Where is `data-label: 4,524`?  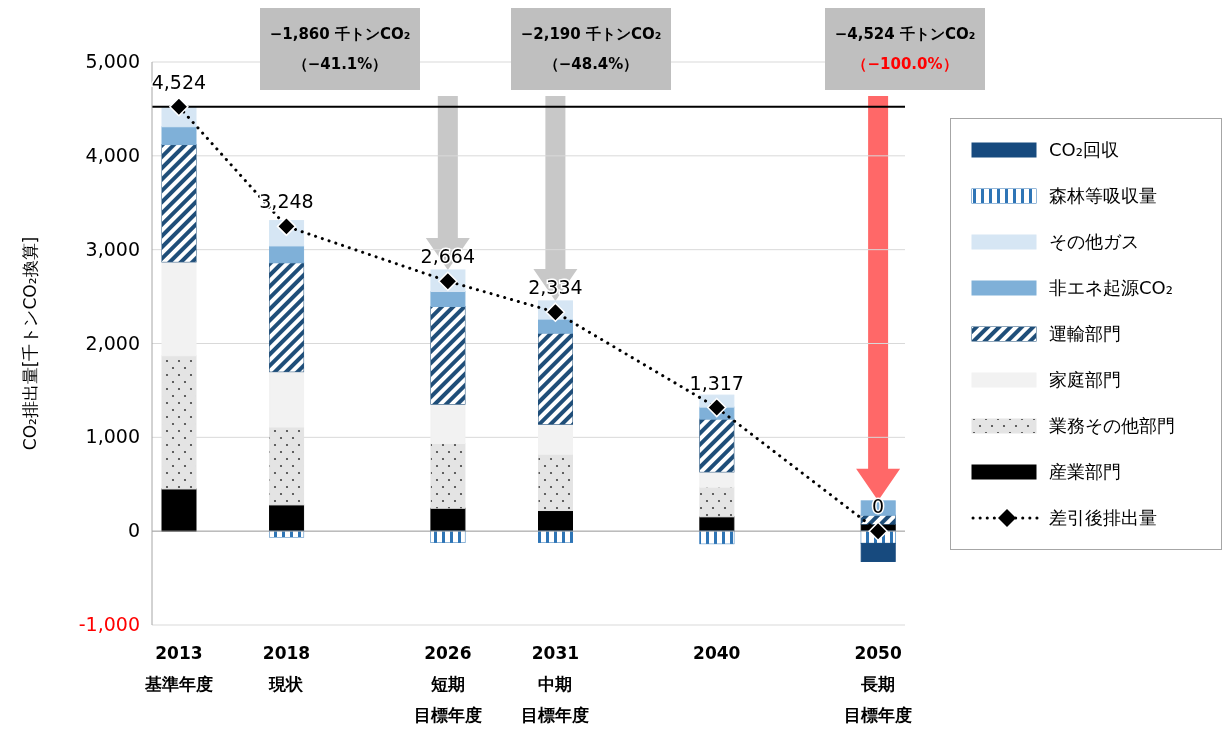
data-label: 4,524 is located at coordinates (179, 81).